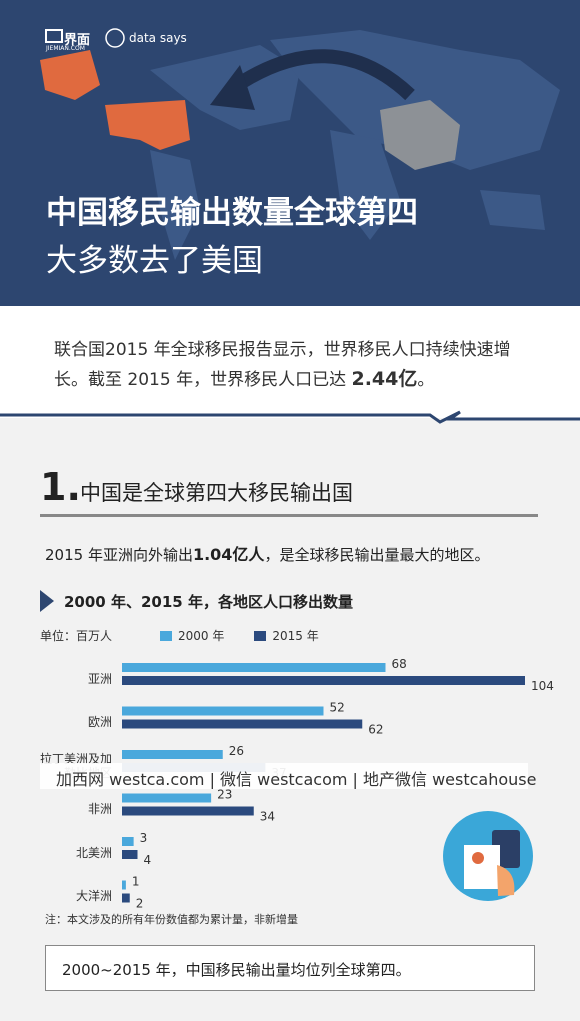 Image resolution: width=580 pixels, height=1021 pixels. What do you see at coordinates (154, 261) in the screenshot?
I see `subtitle: 大多数去了美国` at bounding box center [154, 261].